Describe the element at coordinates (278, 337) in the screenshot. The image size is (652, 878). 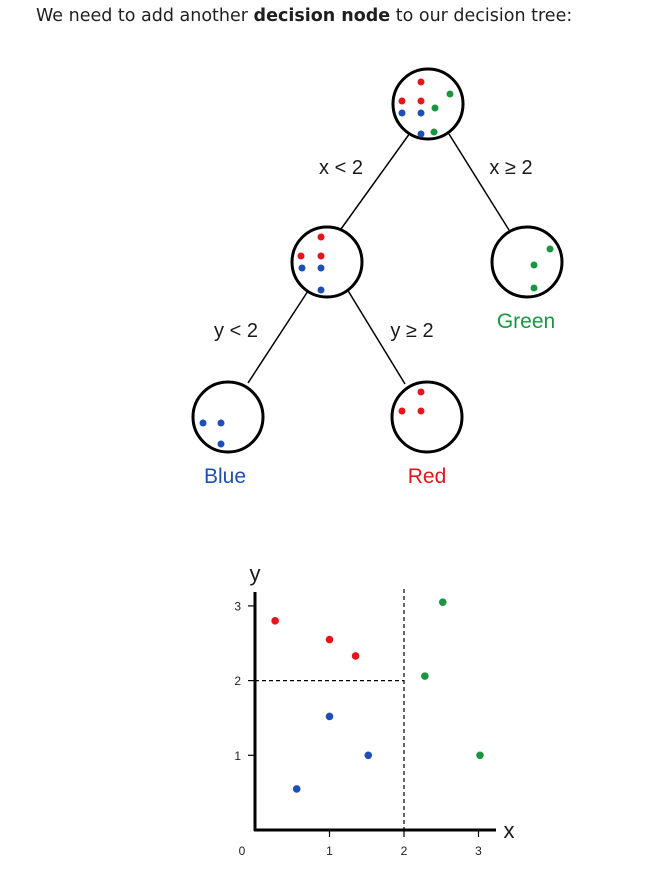
I see `edge-mid-left` at that location.